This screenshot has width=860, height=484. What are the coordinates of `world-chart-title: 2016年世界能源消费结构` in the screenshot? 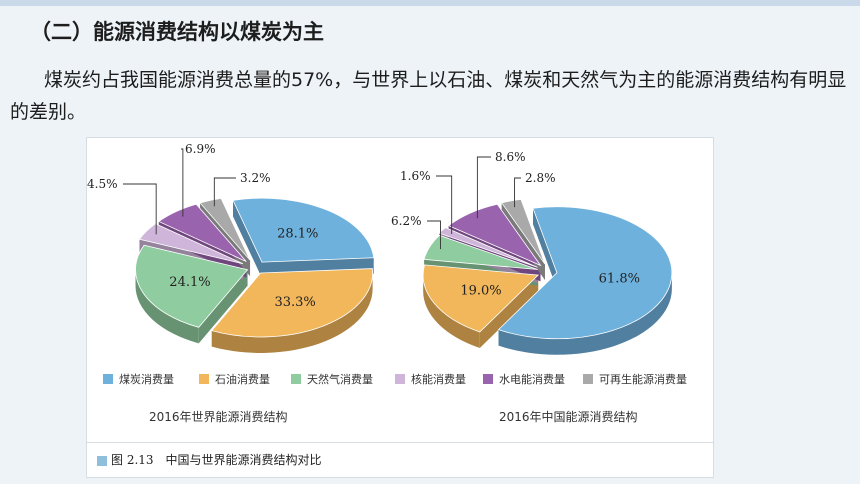 It's located at (218, 417).